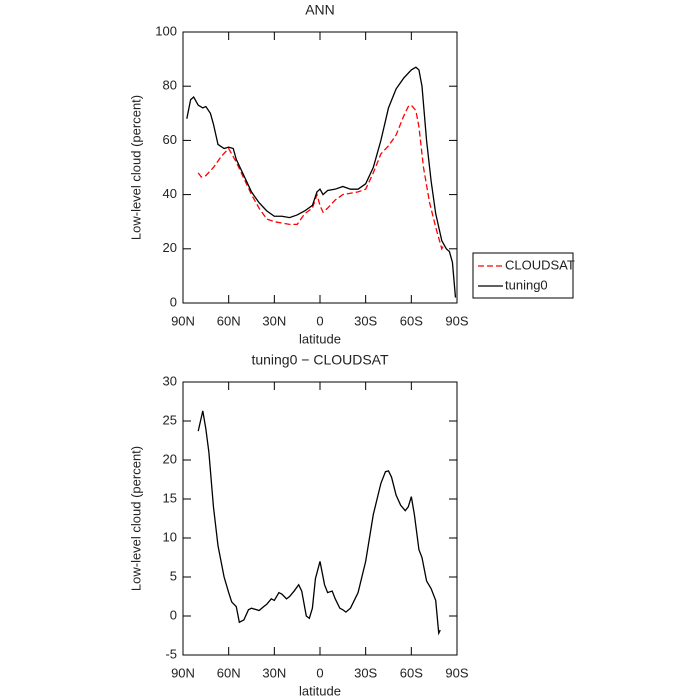  What do you see at coordinates (171, 653) in the screenshot?
I see `y-tick-label: -5` at bounding box center [171, 653].